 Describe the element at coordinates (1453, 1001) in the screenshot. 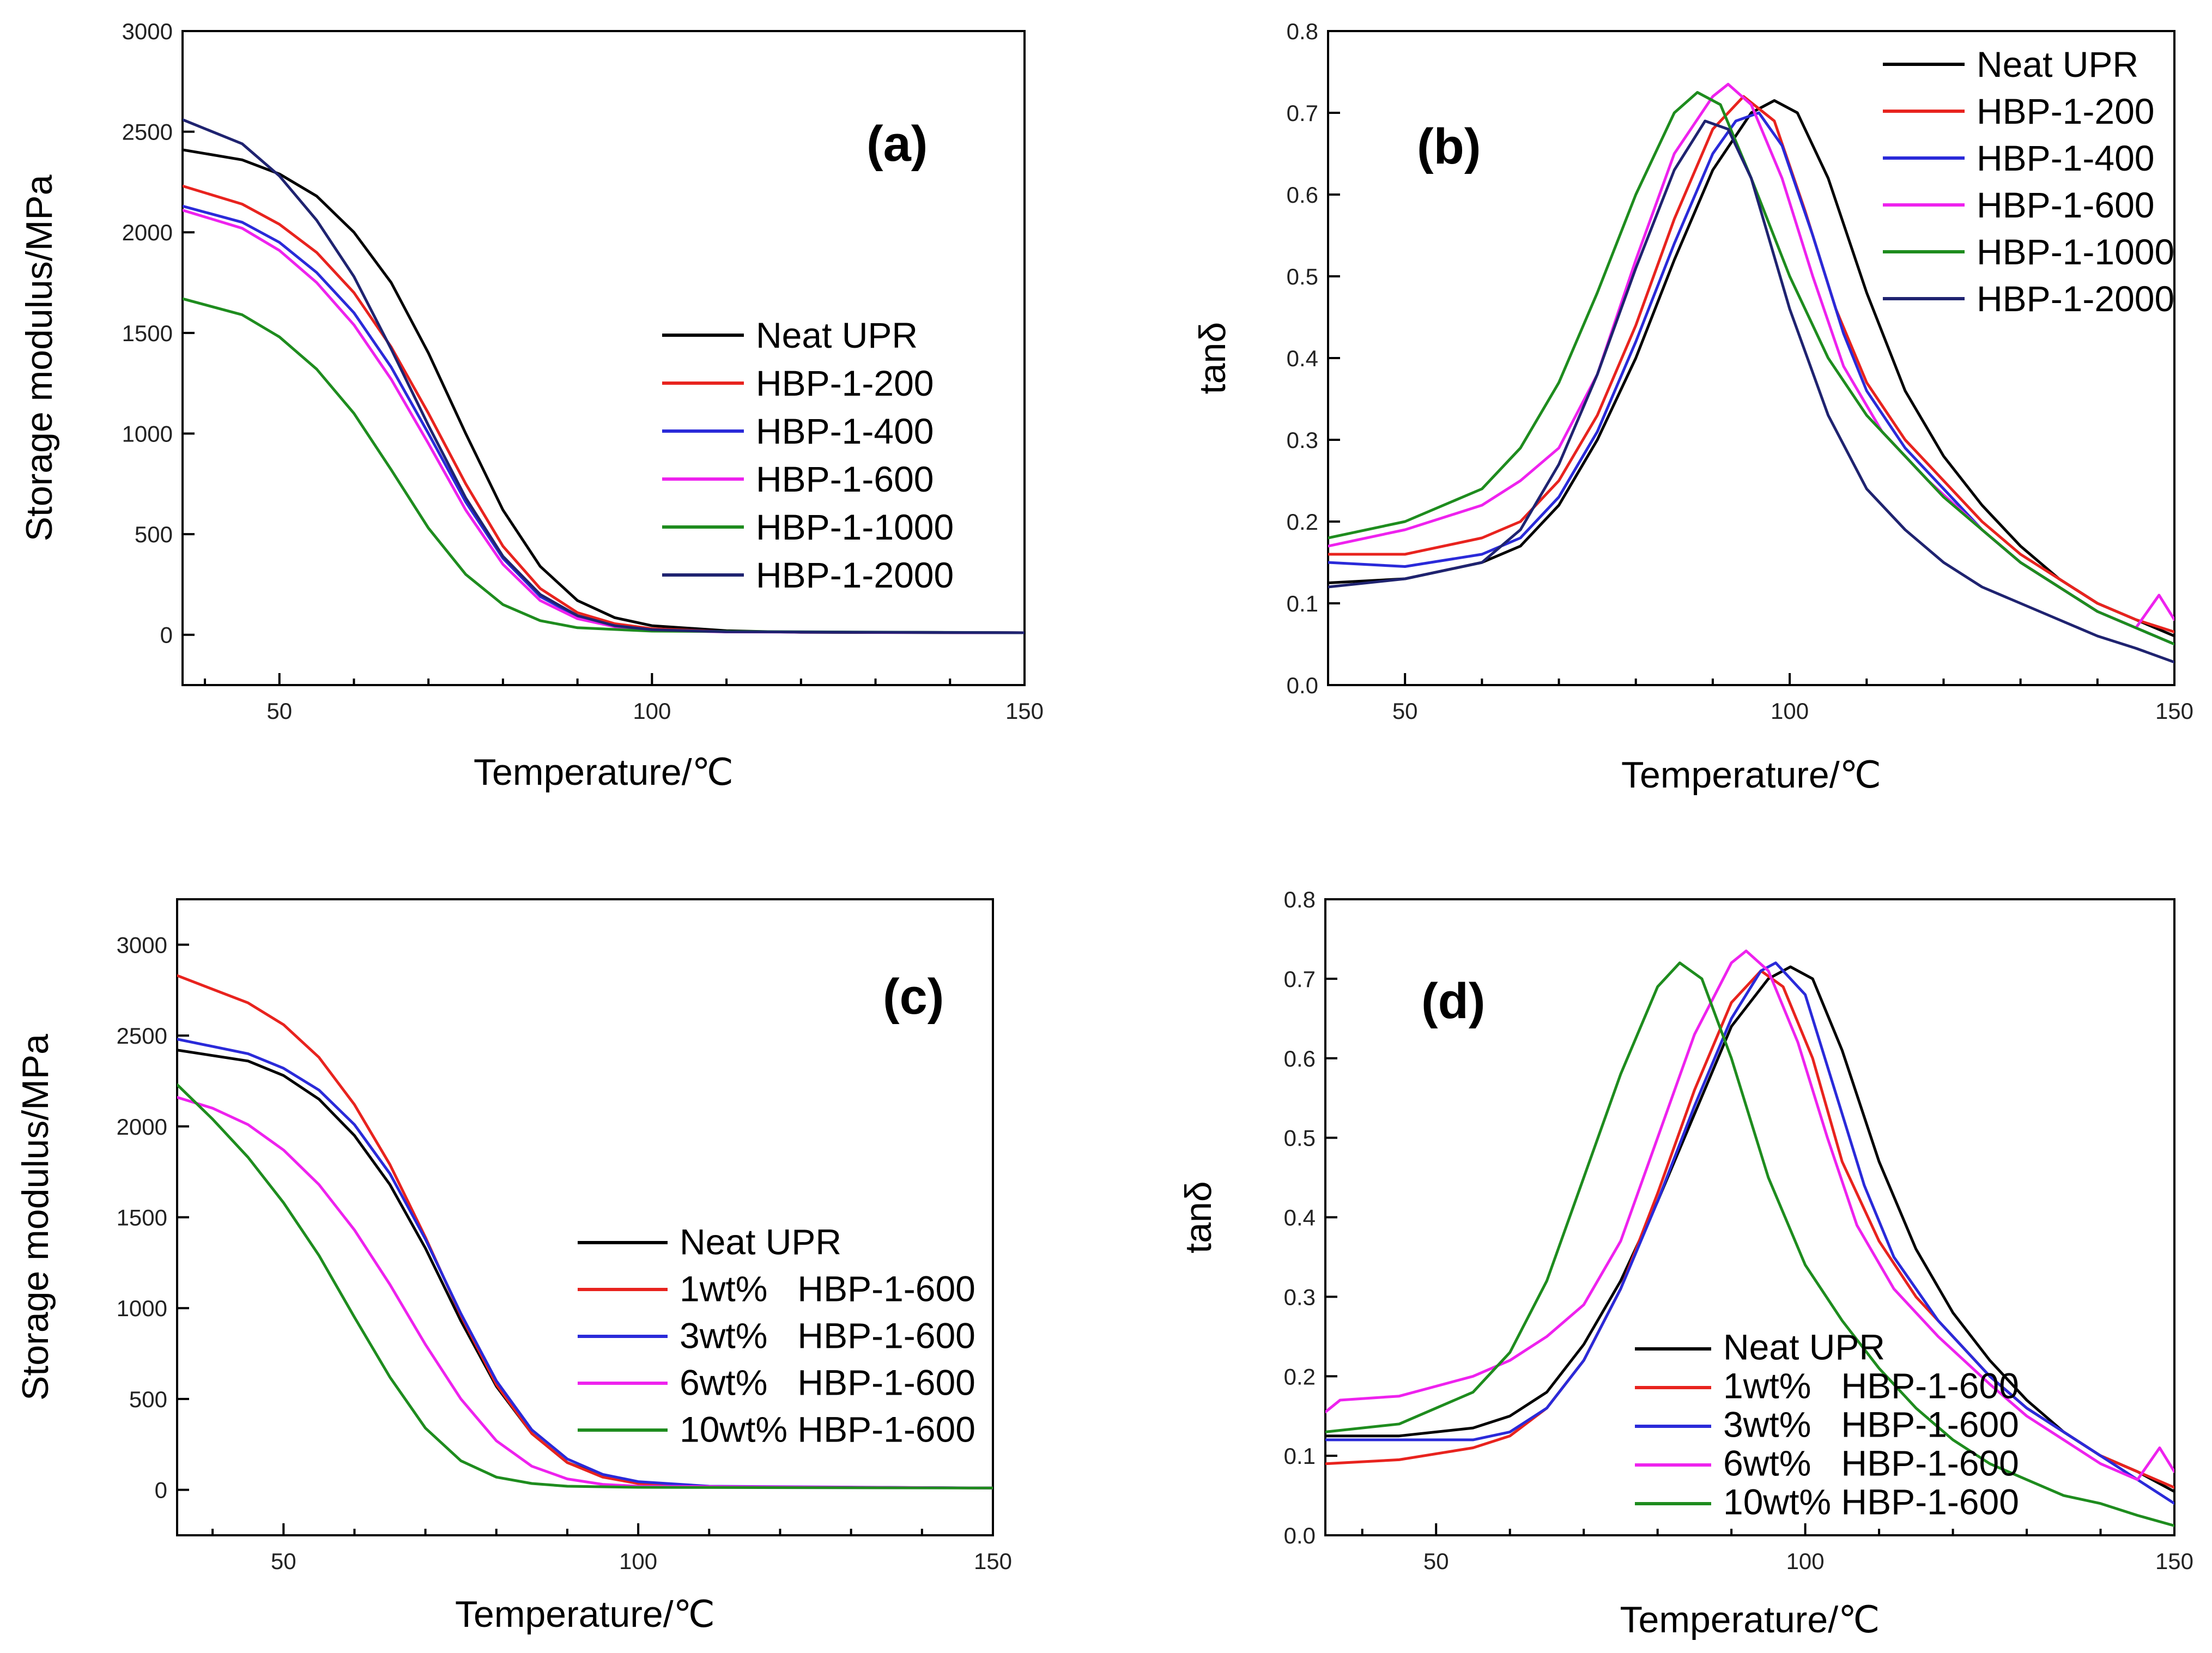

I see `panel-label: (d)` at that location.